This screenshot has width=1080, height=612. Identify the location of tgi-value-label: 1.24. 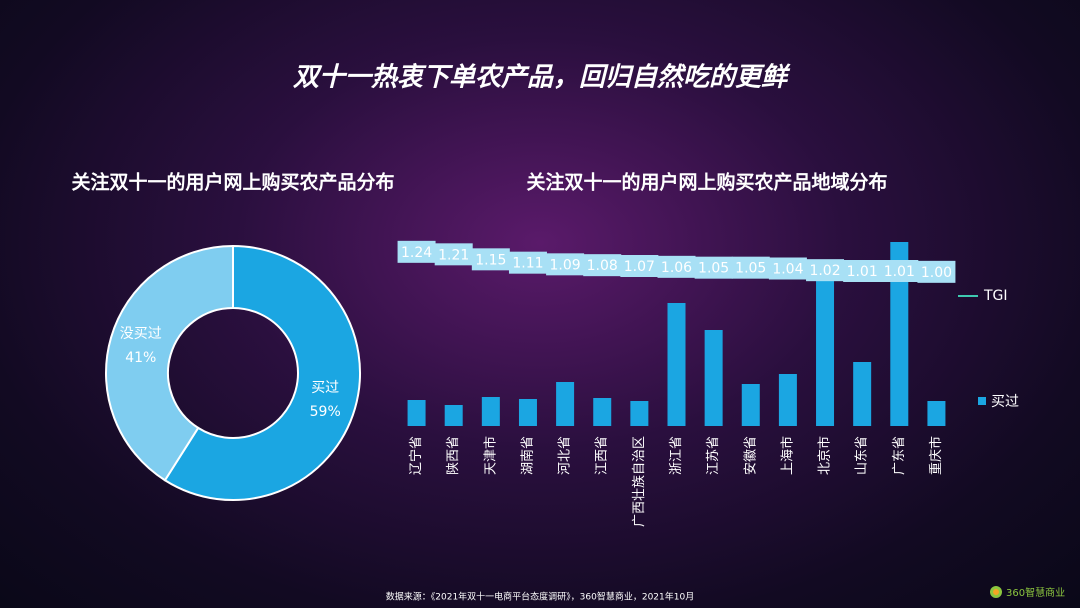
(416, 253).